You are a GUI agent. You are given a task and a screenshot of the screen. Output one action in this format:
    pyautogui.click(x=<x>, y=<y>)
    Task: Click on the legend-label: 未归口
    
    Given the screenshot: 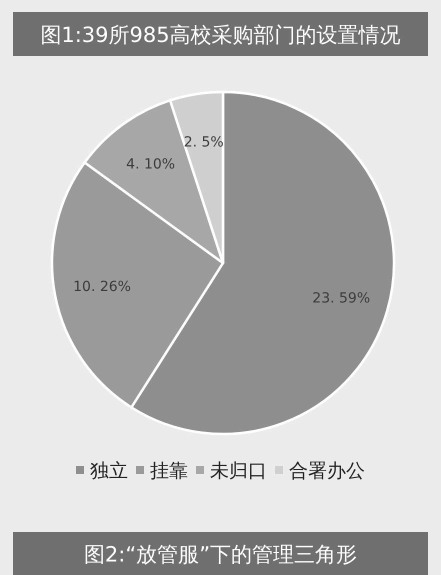 What is the action you would take?
    pyautogui.click(x=238, y=471)
    